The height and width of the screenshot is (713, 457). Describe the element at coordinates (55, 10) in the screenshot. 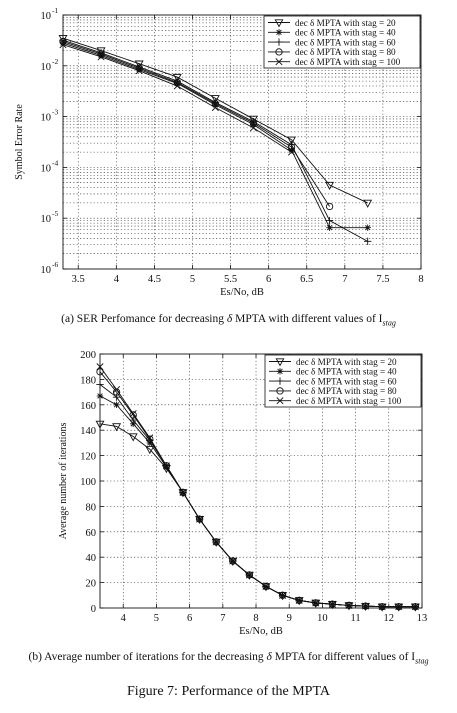

I see `y-tick-exponent: -1` at that location.